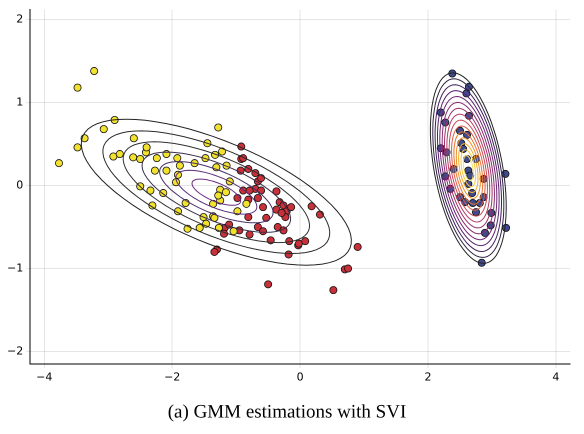  I want to click on y-tick-label: 0, so click(20, 185).